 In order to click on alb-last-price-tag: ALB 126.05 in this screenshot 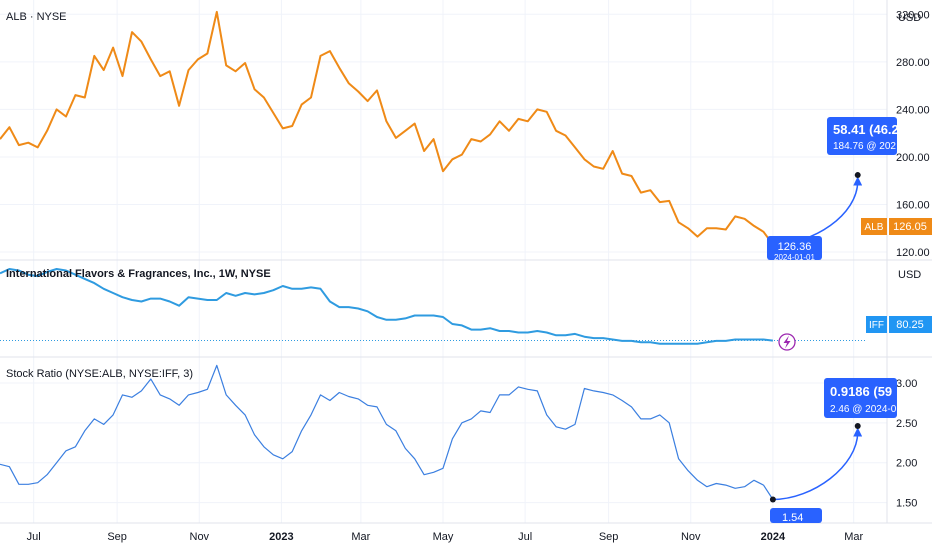, I will do `click(896, 226)`.